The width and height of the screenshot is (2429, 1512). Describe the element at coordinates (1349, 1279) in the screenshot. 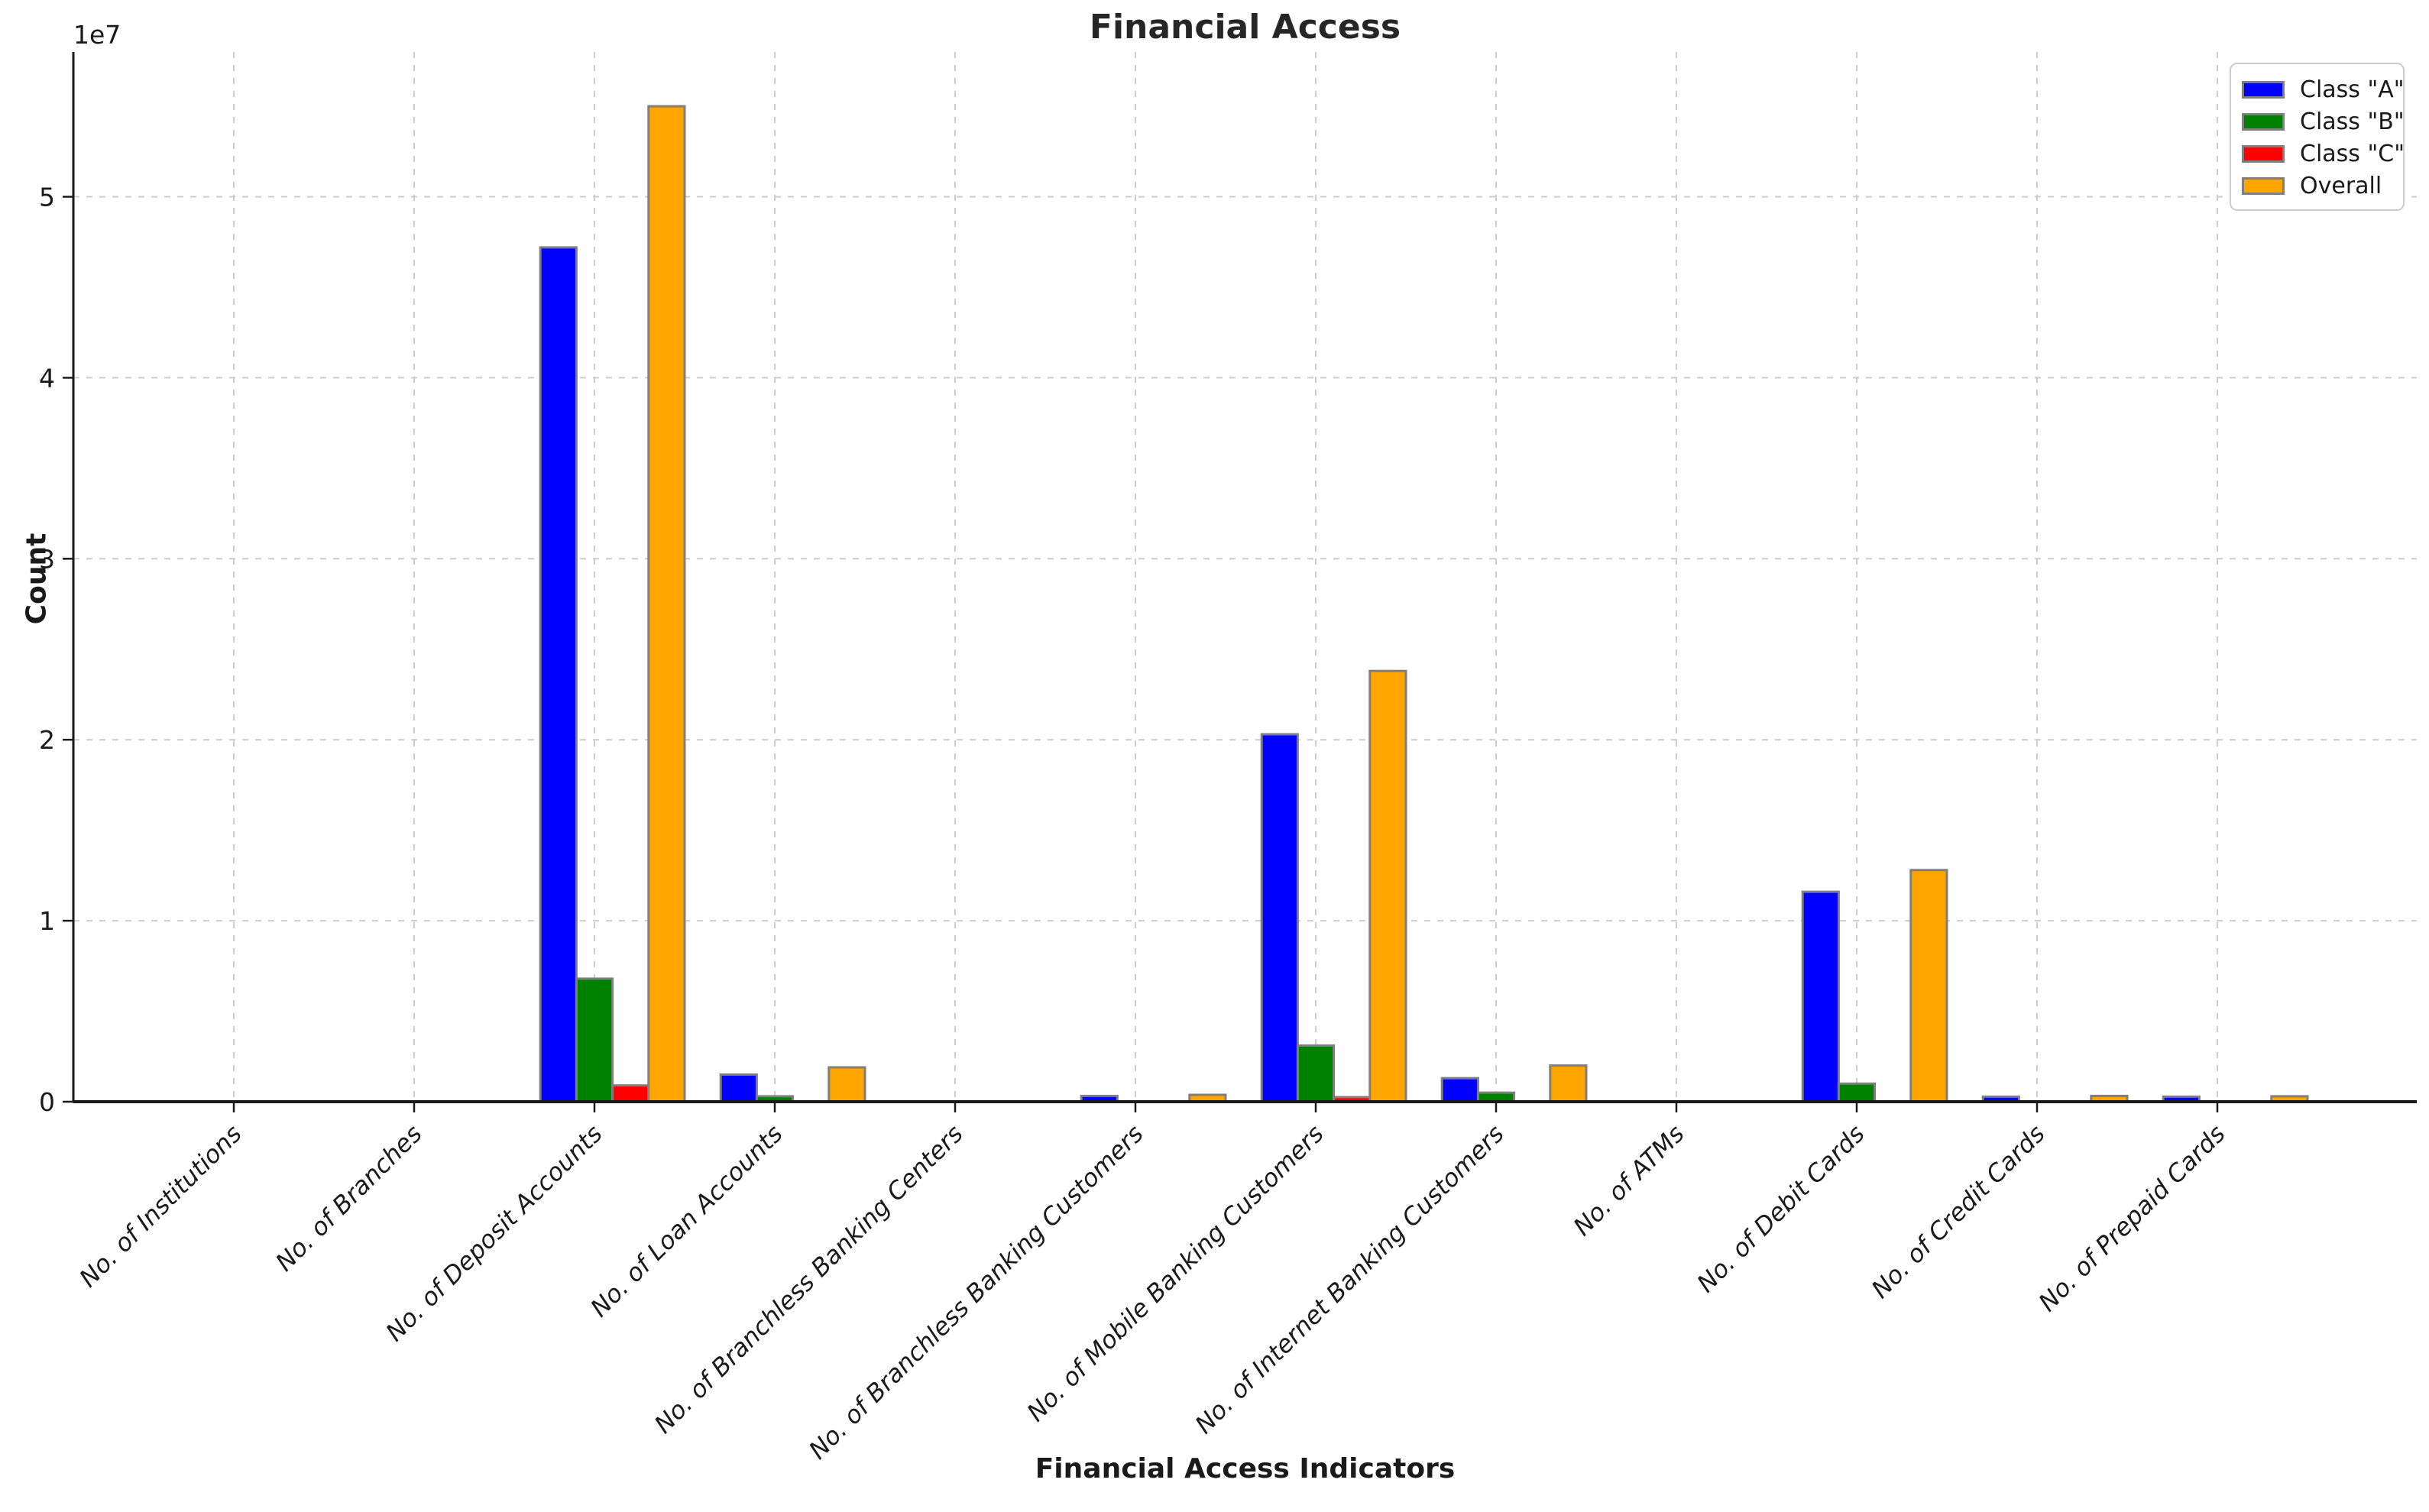

I see `x-tick-label-no-of-internet-banking-customers: No. of Internet Banking Customers` at that location.